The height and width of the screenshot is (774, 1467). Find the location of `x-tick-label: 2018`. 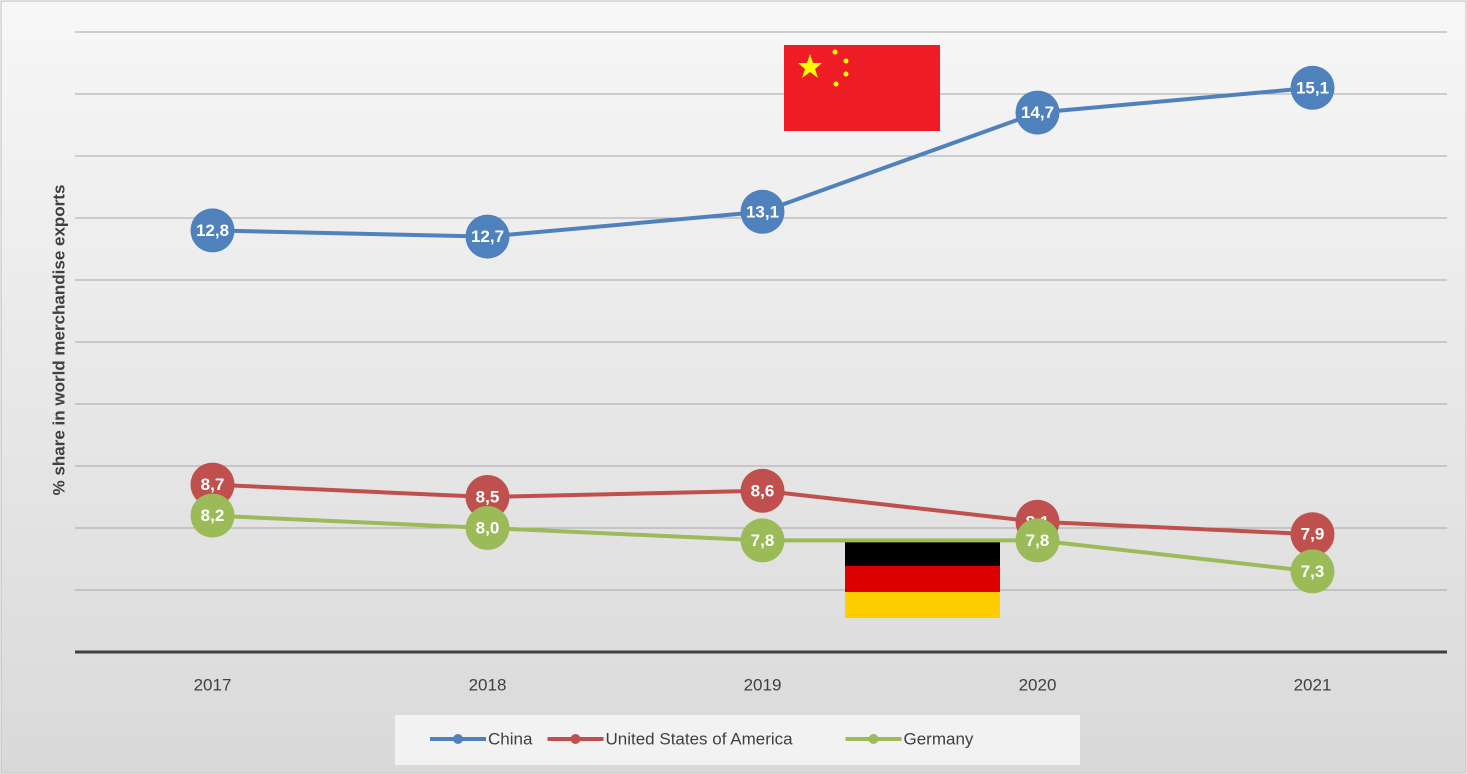

x-tick-label: 2018 is located at coordinates (488, 684).